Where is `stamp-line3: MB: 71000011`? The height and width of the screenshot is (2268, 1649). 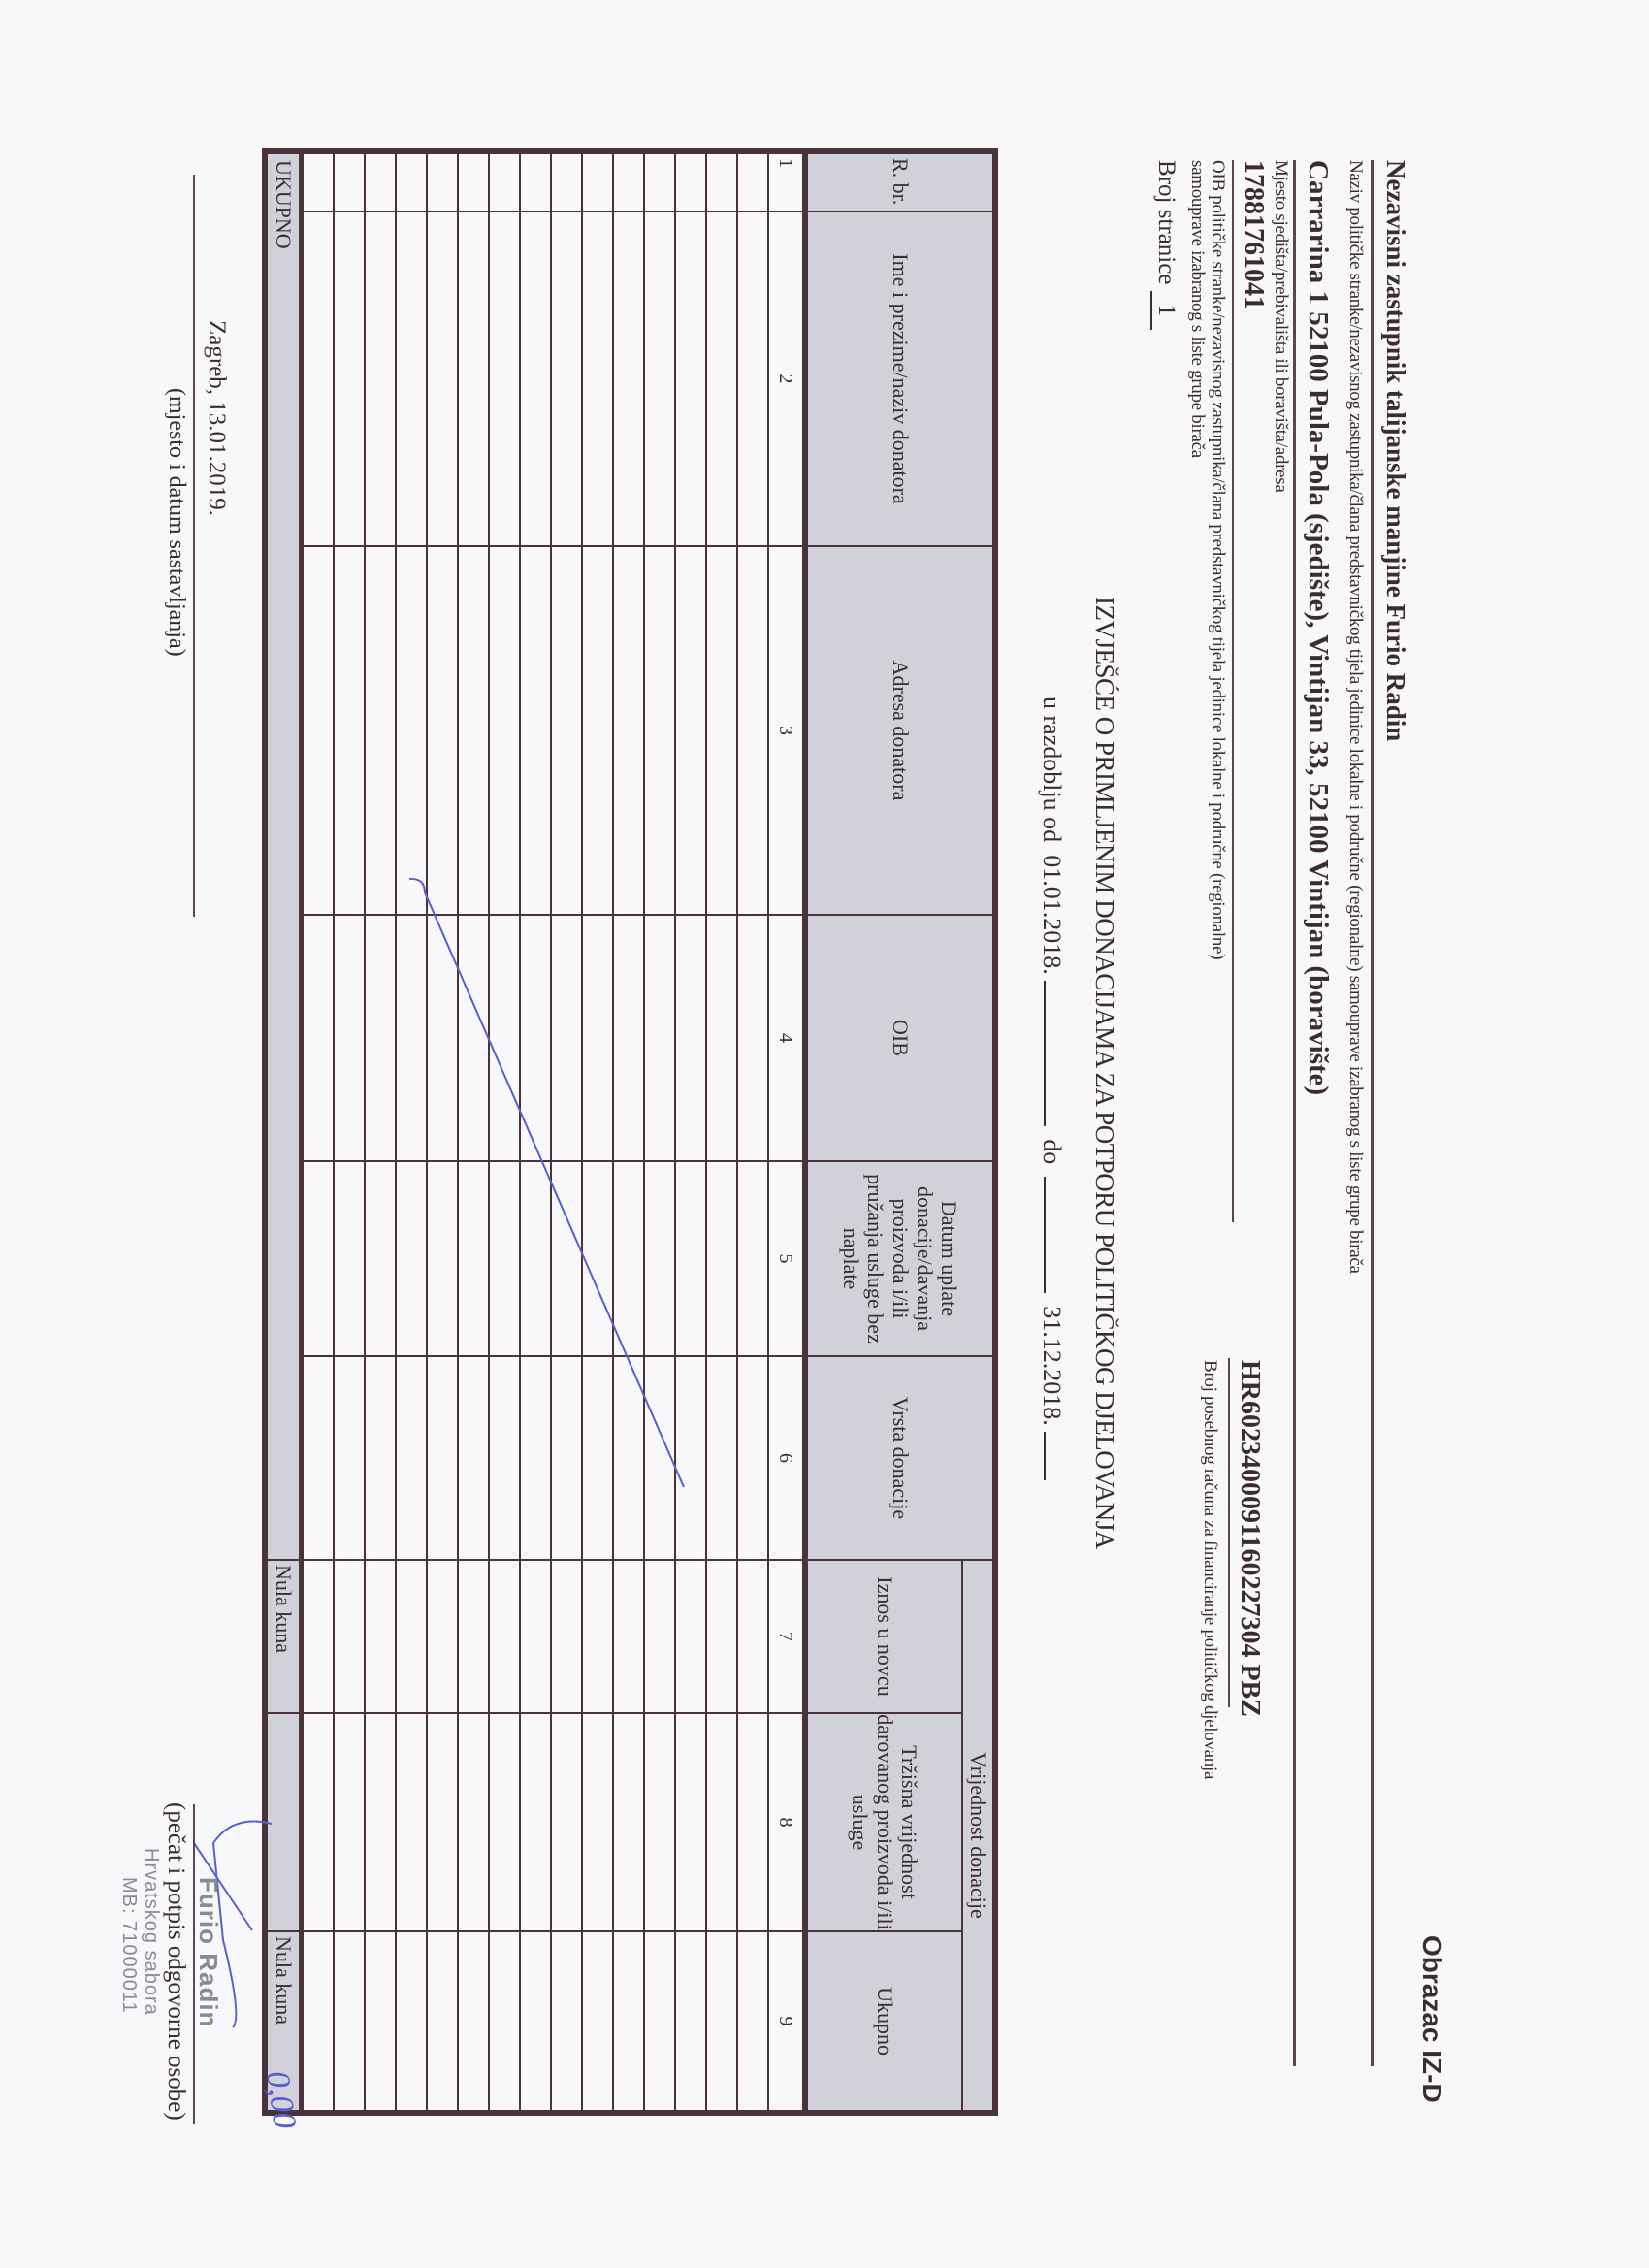
stamp-line3: MB: 71000011 is located at coordinates (129, 1945).